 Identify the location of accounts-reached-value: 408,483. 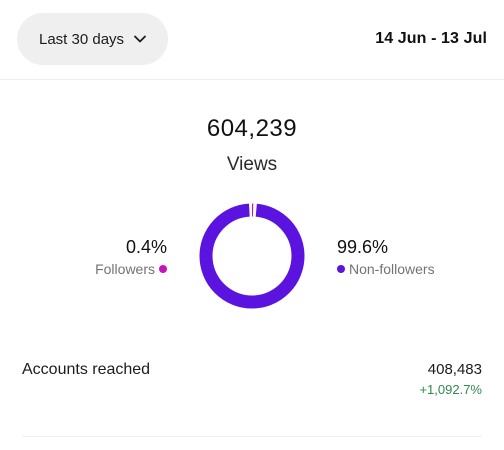
(454, 369).